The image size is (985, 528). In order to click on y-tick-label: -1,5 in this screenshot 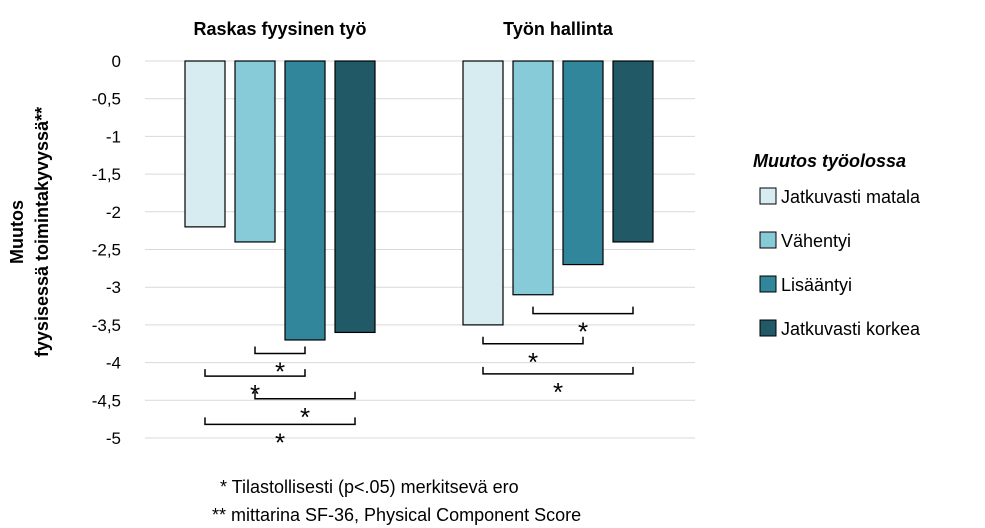, I will do `click(106, 174)`.